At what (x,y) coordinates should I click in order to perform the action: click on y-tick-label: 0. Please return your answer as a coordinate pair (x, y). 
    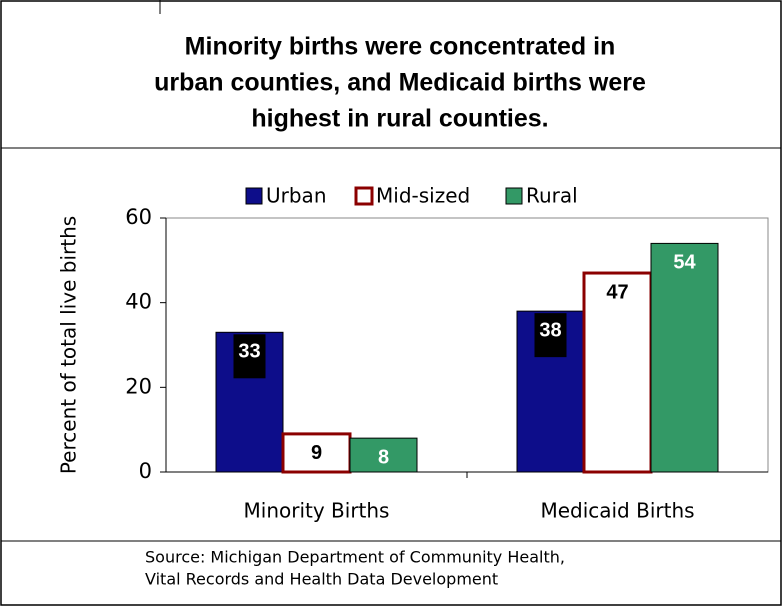
    Looking at the image, I should click on (145, 471).